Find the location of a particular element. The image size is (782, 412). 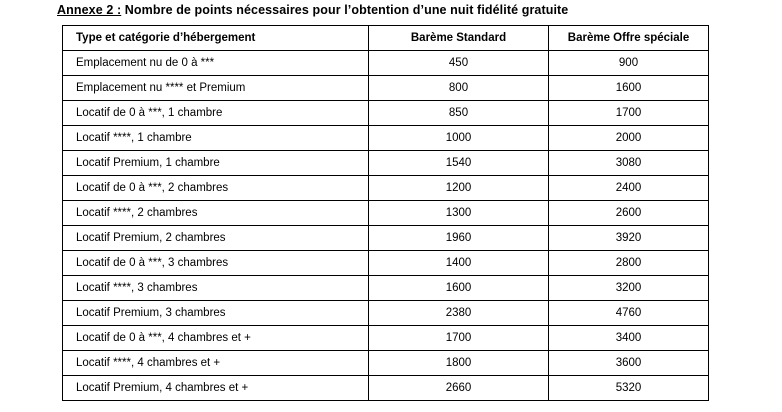

table-row: Emplacement nu **** et Premium 800 1600 is located at coordinates (385, 88).